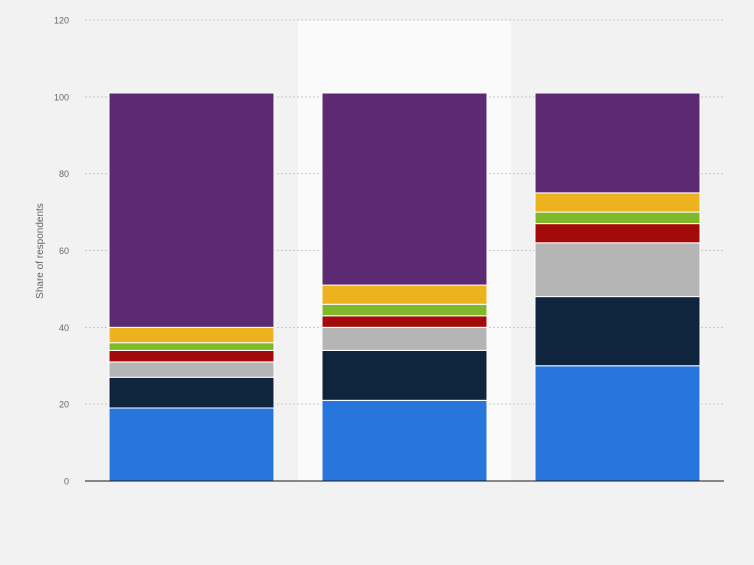 Image resolution: width=754 pixels, height=565 pixels. Describe the element at coordinates (61, 21) in the screenshot. I see `y-tick-label: 120` at that location.